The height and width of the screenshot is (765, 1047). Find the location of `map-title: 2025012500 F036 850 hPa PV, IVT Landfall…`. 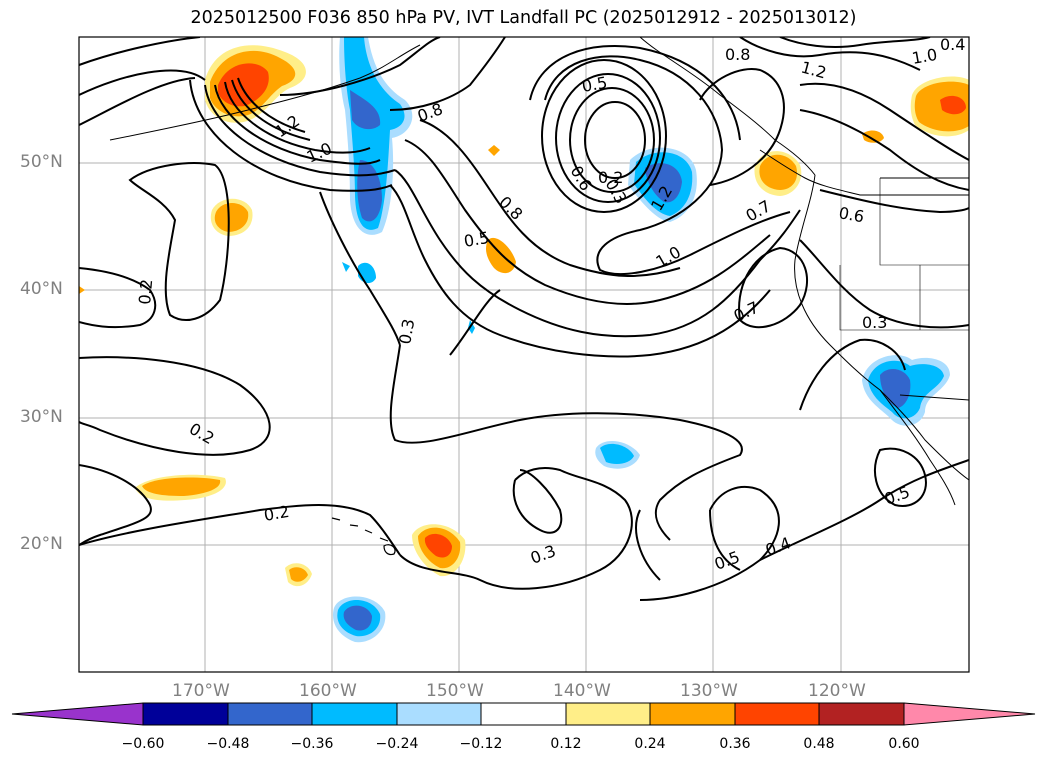

map-title: 2025012500 F036 850 hPa PV, IVT Landfall… is located at coordinates (523, 18).